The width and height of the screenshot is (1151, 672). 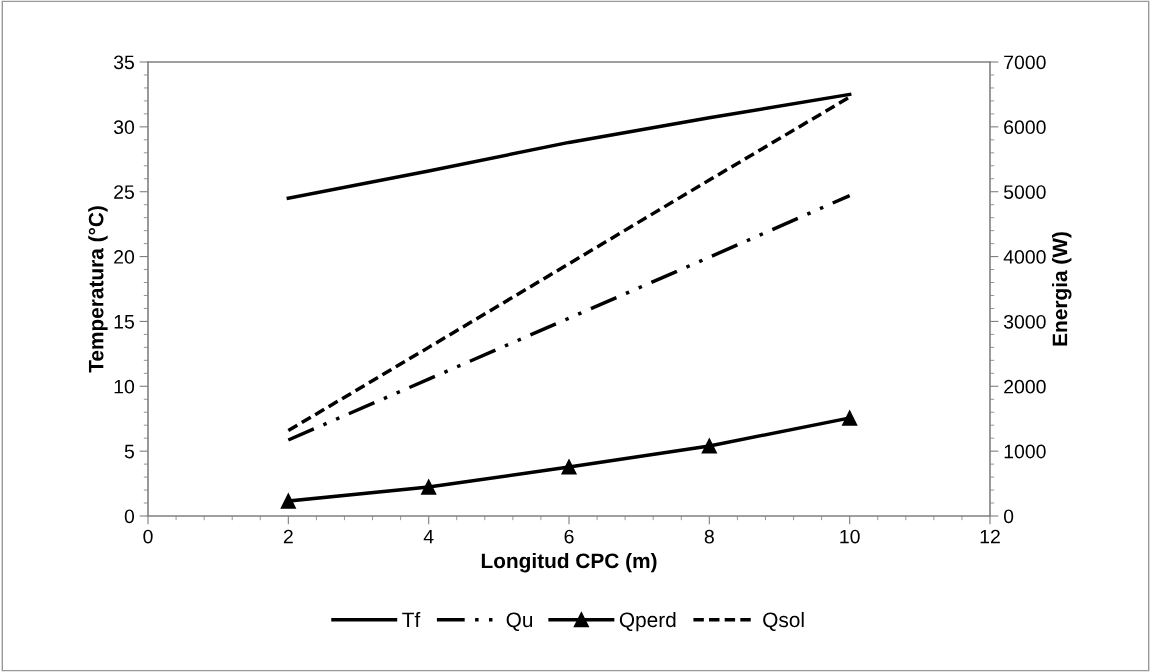 What do you see at coordinates (124, 127) in the screenshot?
I see `y-tick-label: 30` at bounding box center [124, 127].